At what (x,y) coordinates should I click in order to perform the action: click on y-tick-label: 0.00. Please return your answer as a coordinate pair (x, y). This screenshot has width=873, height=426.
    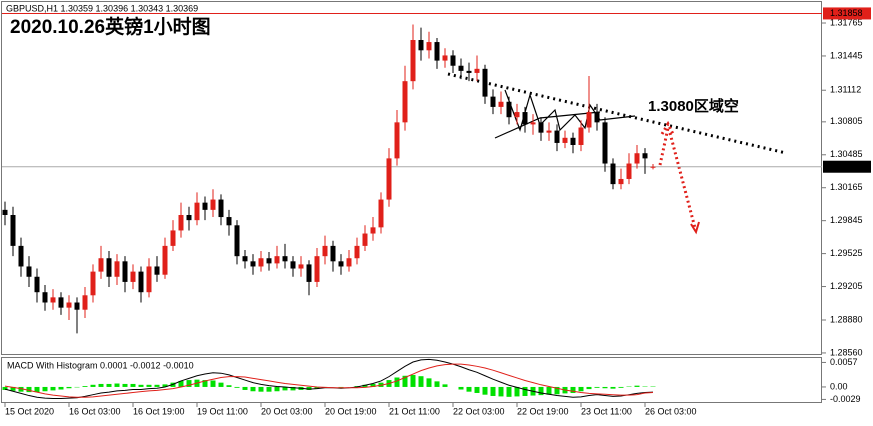
    Looking at the image, I should click on (839, 386).